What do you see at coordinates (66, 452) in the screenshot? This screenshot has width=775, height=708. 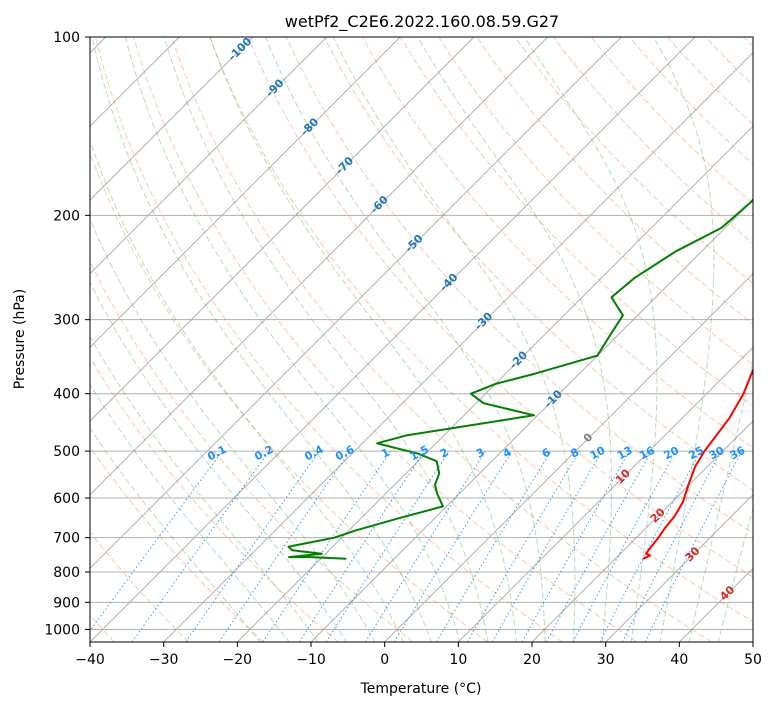 I see `y-tick-label: 500` at bounding box center [66, 452].